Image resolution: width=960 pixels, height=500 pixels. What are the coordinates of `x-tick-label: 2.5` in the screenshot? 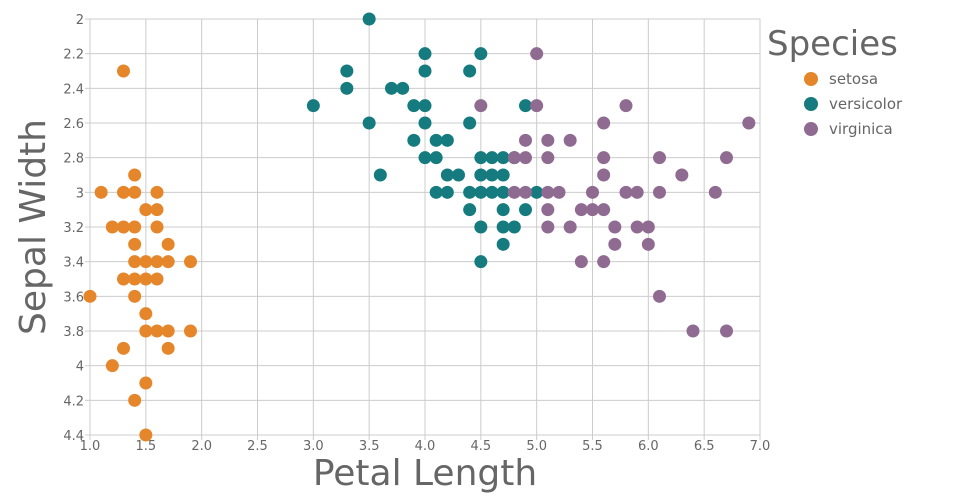 It's located at (257, 446).